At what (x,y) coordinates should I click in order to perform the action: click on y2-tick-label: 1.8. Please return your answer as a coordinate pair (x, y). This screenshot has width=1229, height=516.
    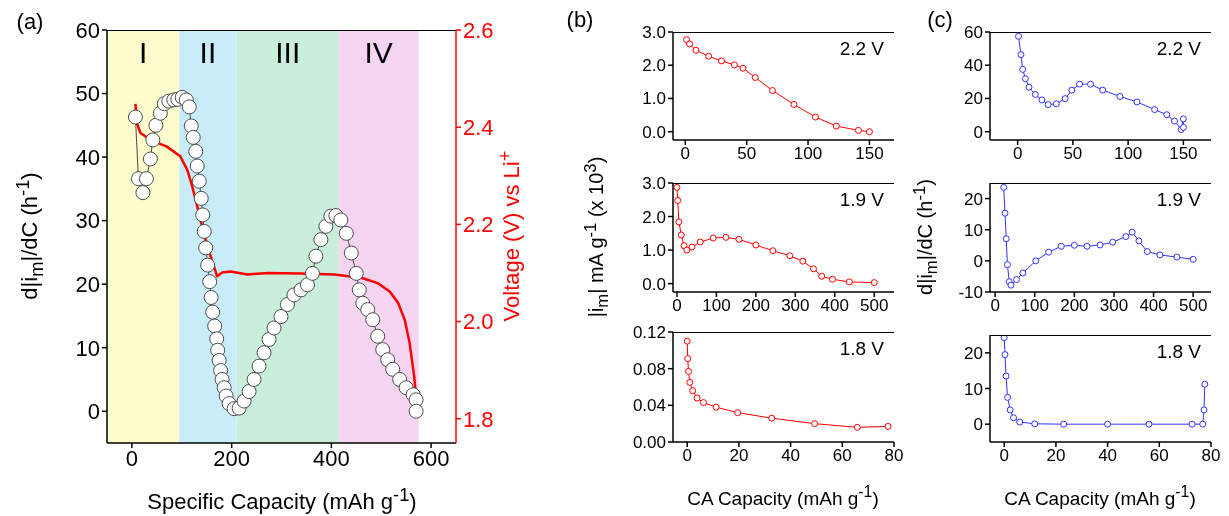
    Looking at the image, I should click on (478, 419).